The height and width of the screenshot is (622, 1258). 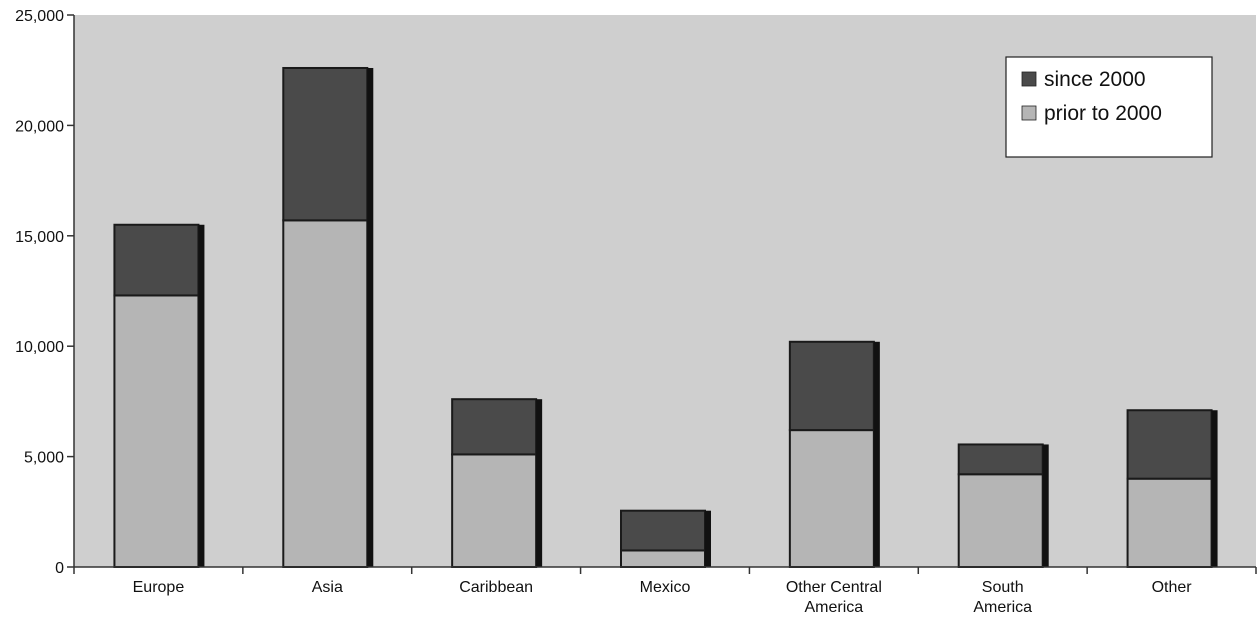 I want to click on x-category-label-line: Caribbean, so click(x=496, y=587).